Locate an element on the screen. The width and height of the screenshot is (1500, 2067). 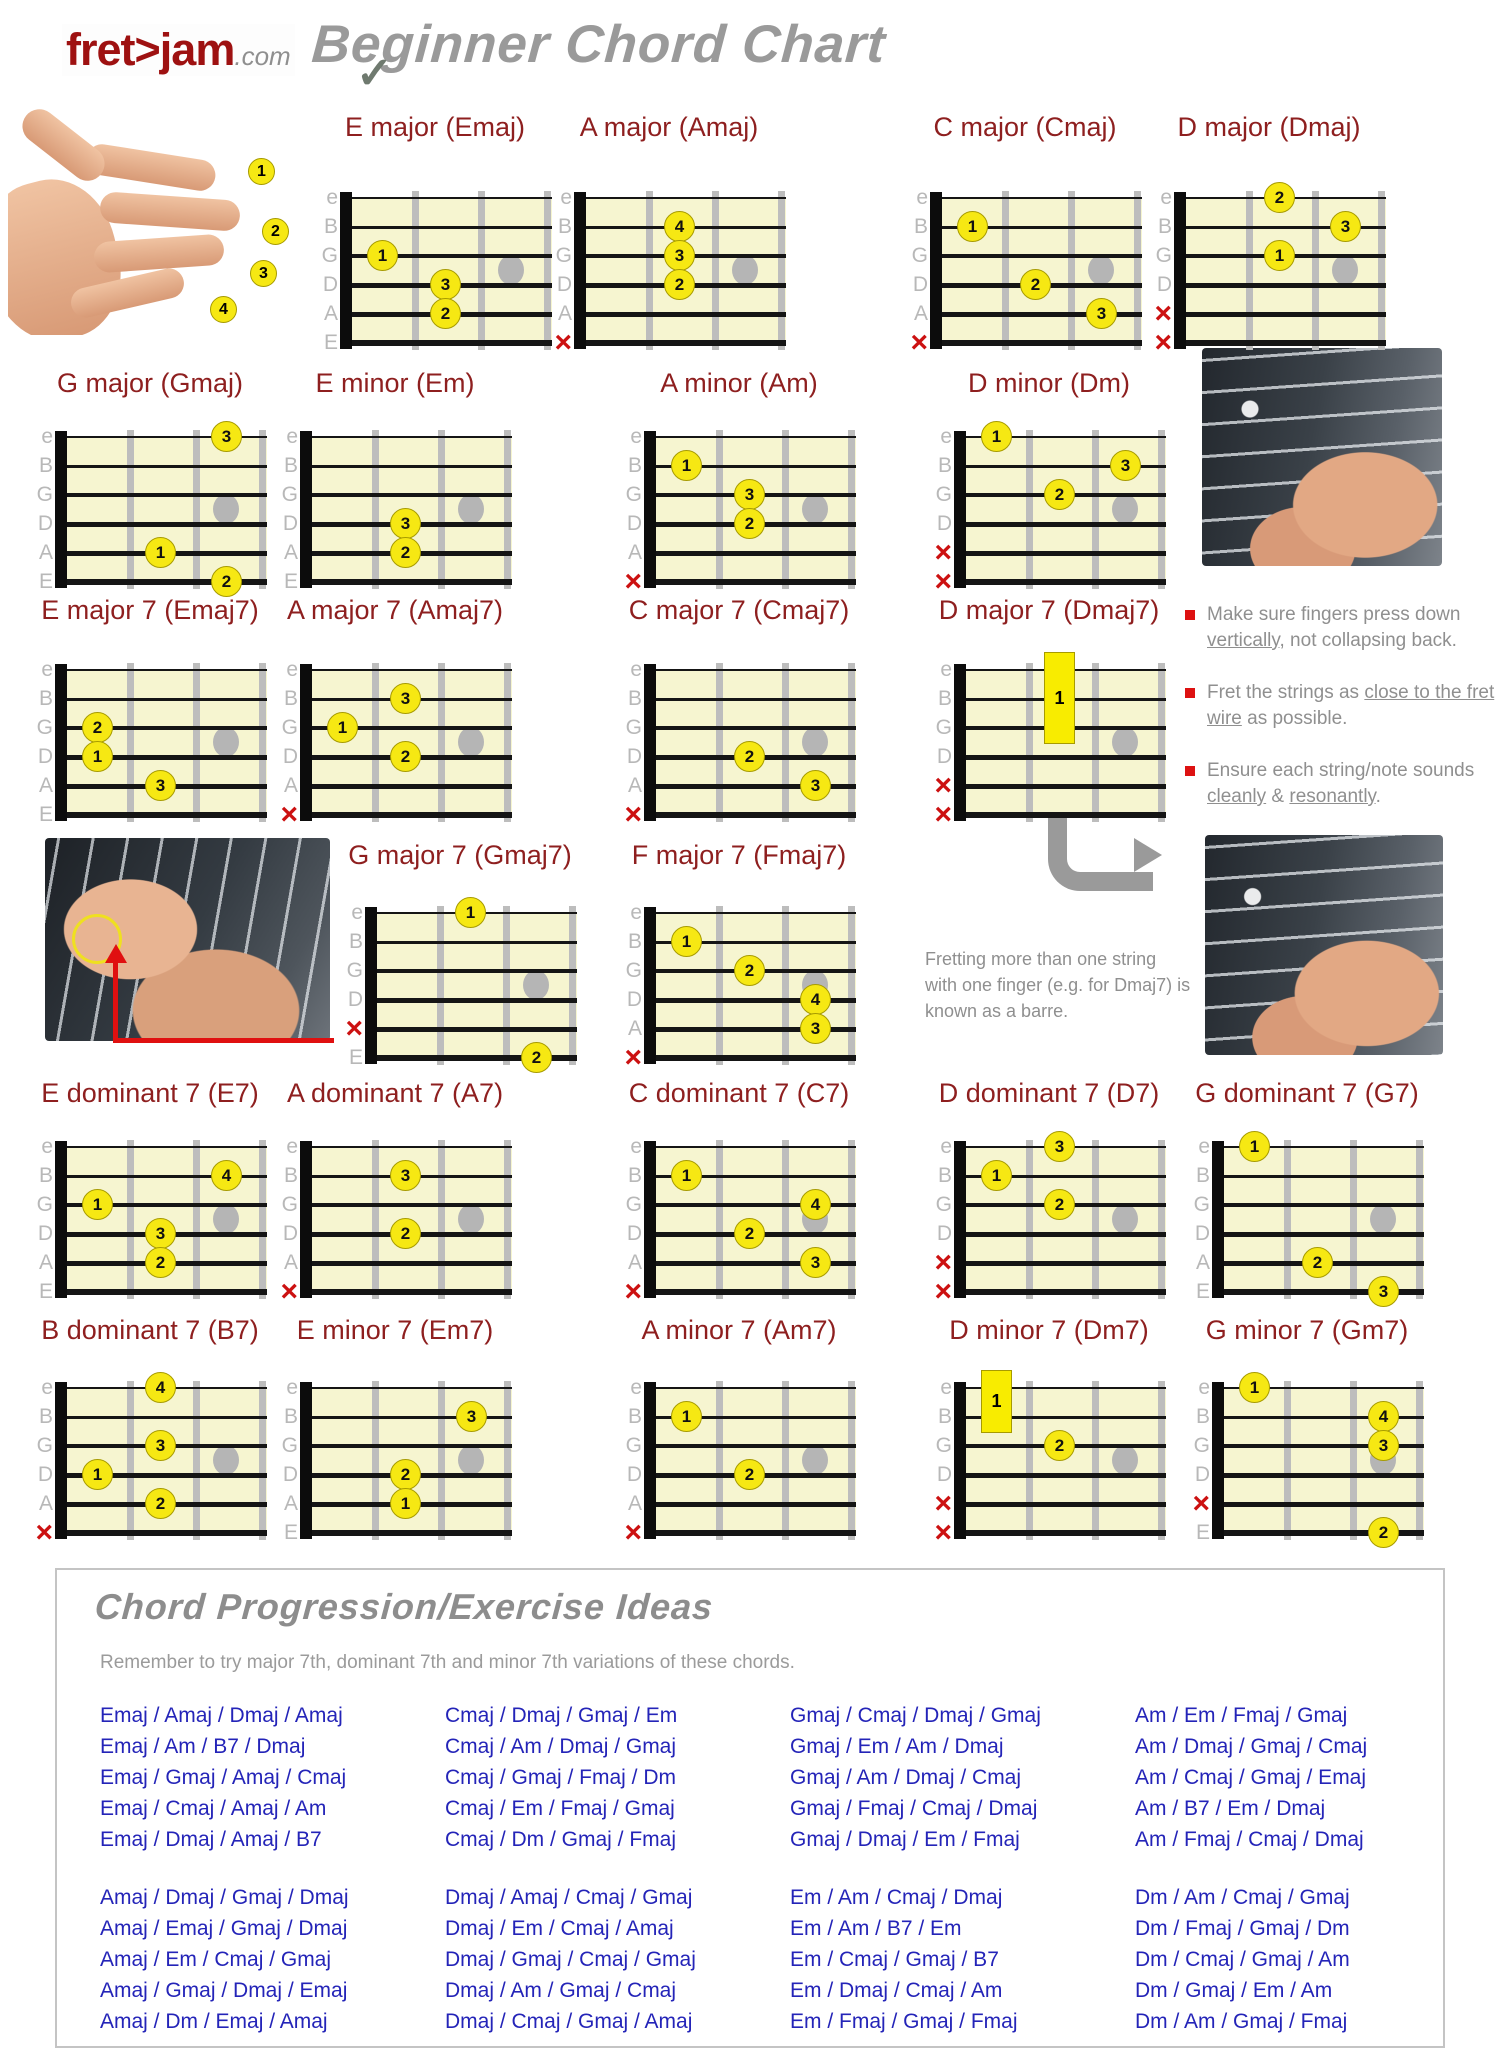
chord-title: C major (Cmaj) is located at coordinates (1025, 127).